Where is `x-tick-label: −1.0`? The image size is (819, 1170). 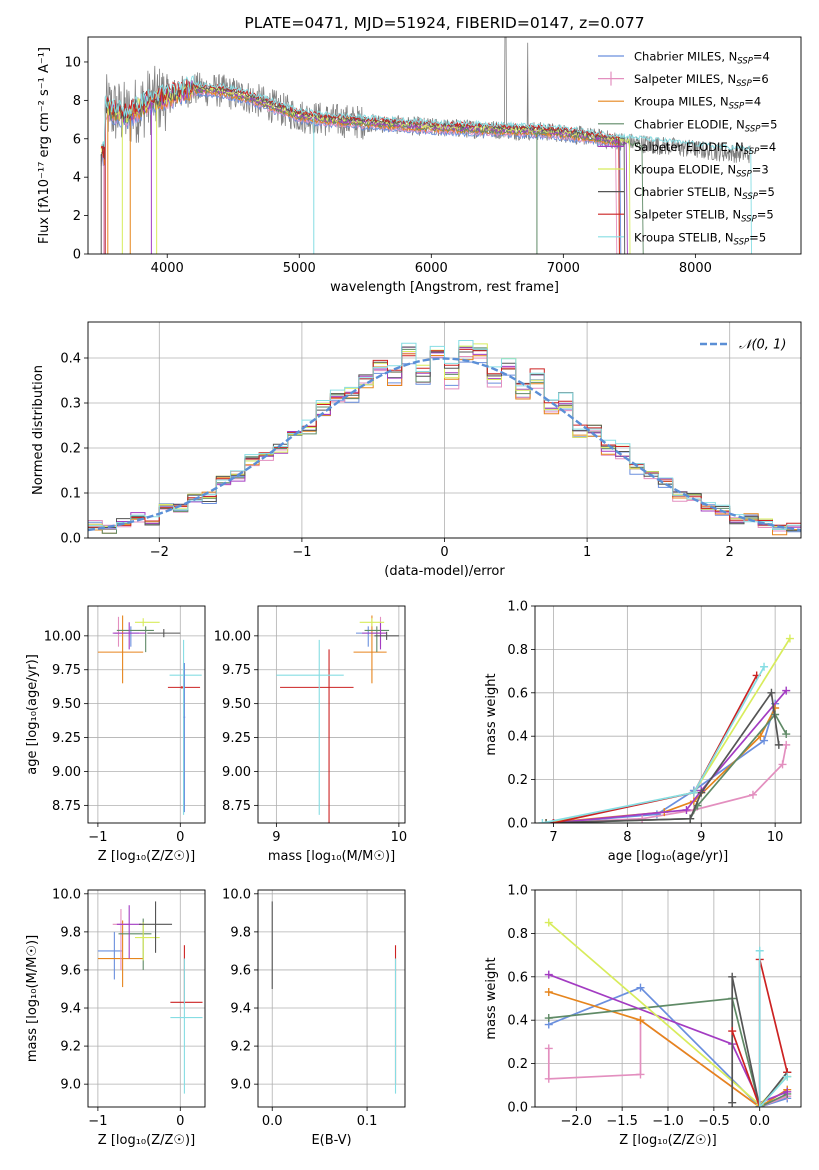 x-tick-label: −1.0 is located at coordinates (668, 1121).